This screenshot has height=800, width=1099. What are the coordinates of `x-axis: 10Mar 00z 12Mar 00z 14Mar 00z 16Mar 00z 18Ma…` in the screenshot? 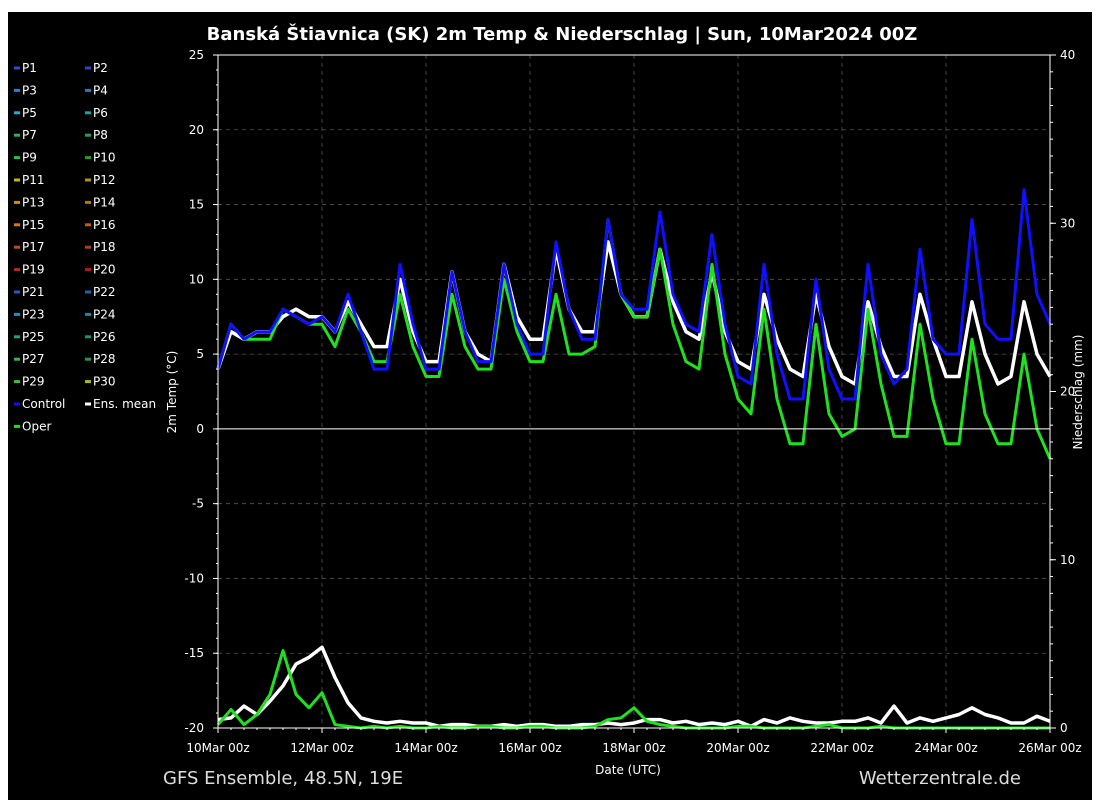 It's located at (634, 741).